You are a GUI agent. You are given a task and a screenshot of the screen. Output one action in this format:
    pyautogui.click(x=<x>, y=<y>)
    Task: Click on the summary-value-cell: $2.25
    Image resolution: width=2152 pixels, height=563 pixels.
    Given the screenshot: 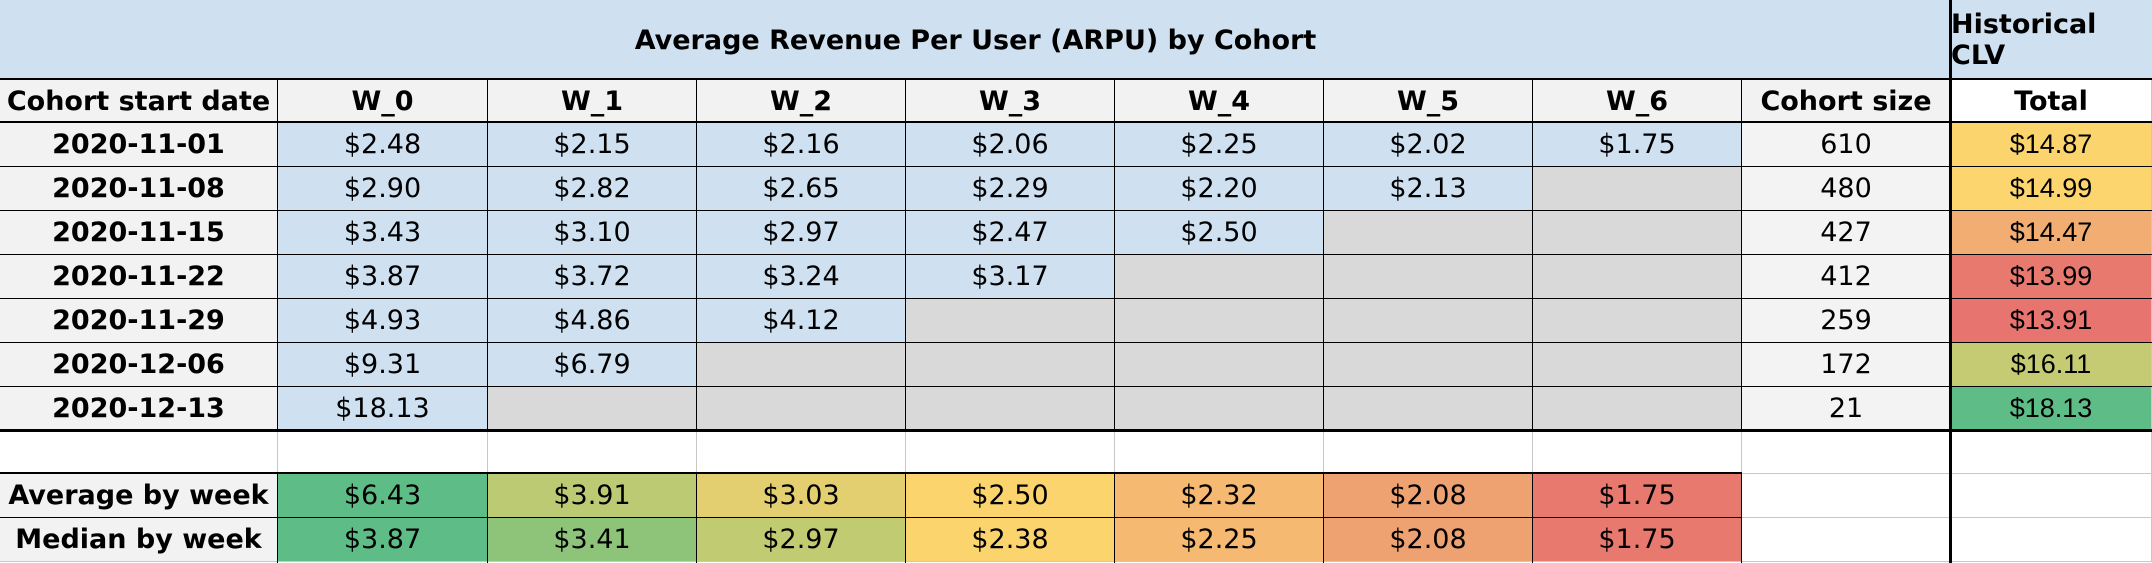 What is the action you would take?
    pyautogui.click(x=1219, y=540)
    